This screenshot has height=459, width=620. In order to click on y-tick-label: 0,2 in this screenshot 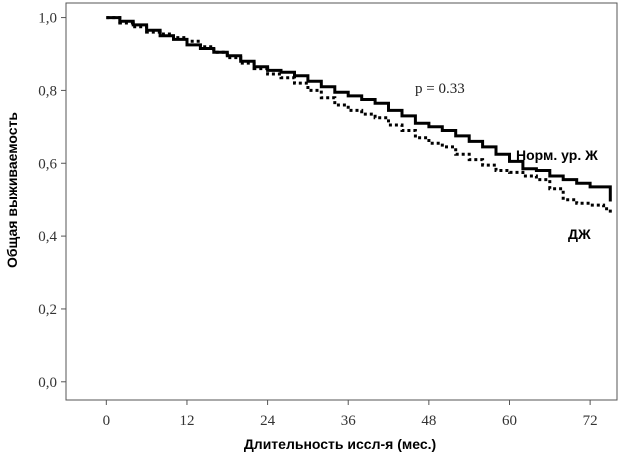, I will do `click(47, 310)`.